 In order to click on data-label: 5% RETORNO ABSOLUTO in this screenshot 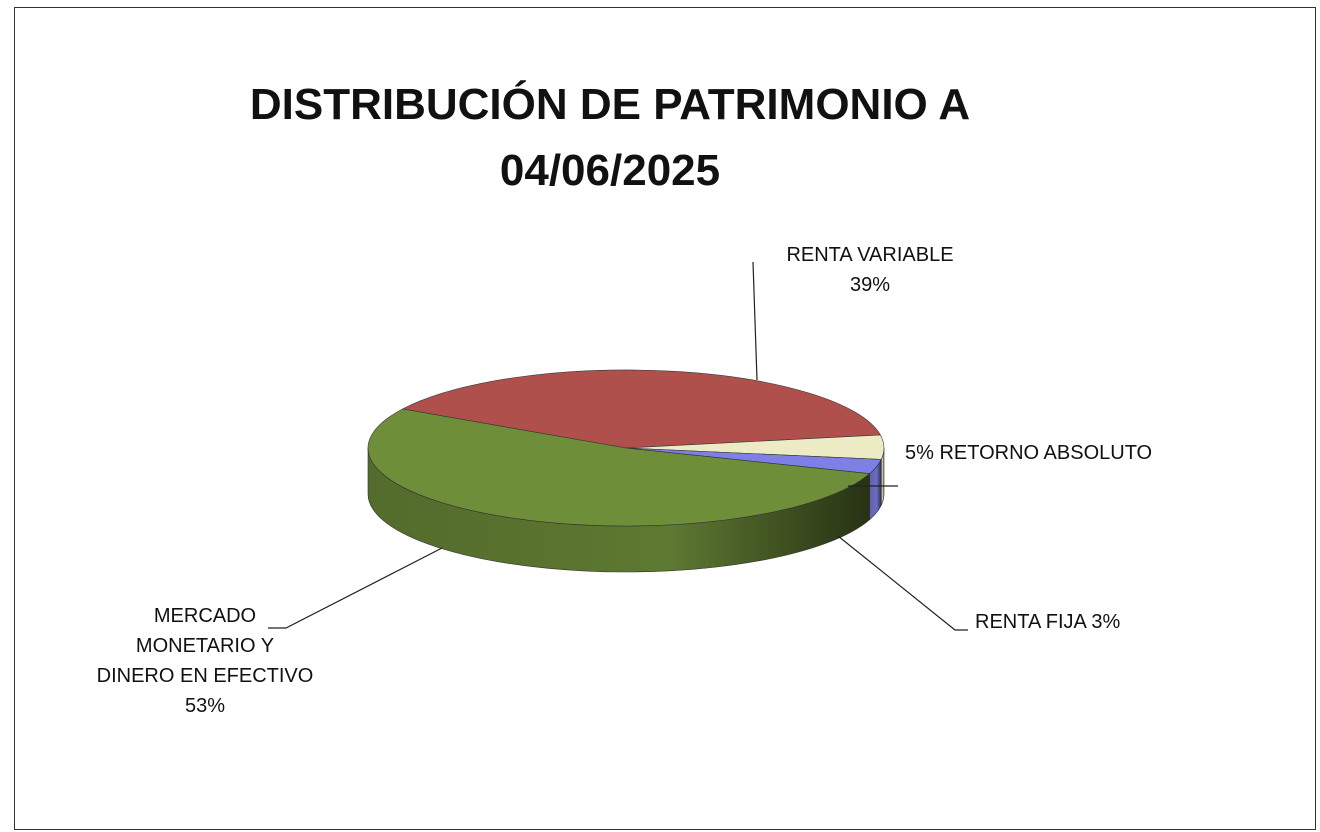, I will do `click(1070, 453)`.